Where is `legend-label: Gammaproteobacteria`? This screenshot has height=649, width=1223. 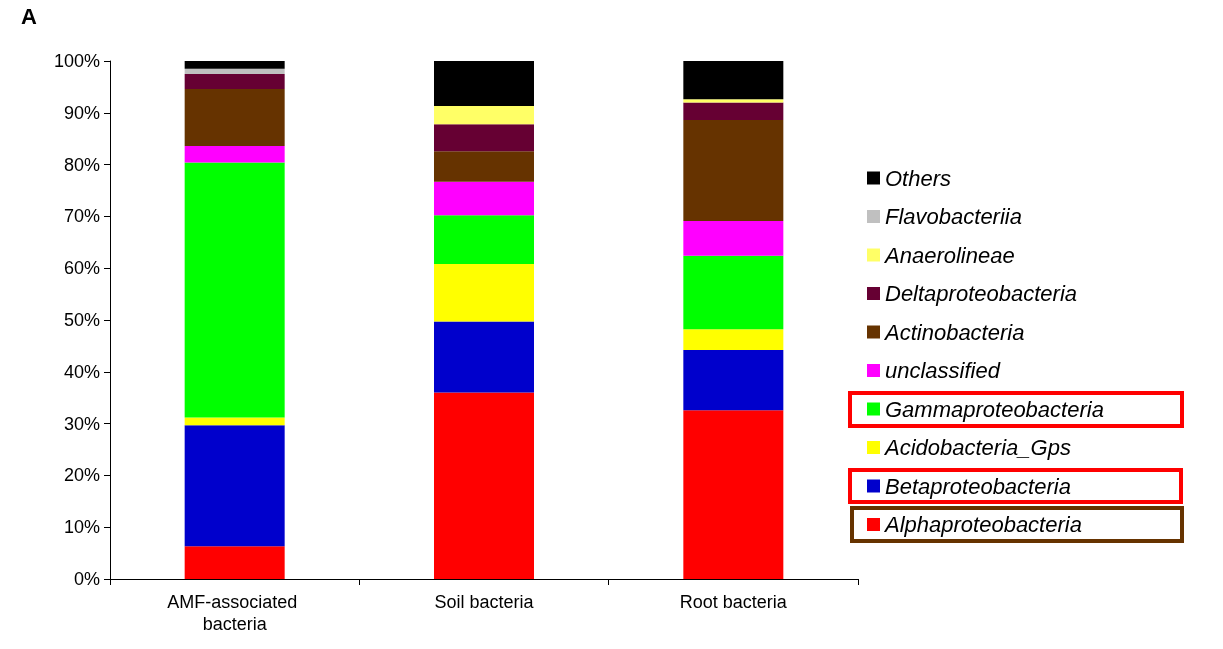 legend-label: Gammaproteobacteria is located at coordinates (994, 409).